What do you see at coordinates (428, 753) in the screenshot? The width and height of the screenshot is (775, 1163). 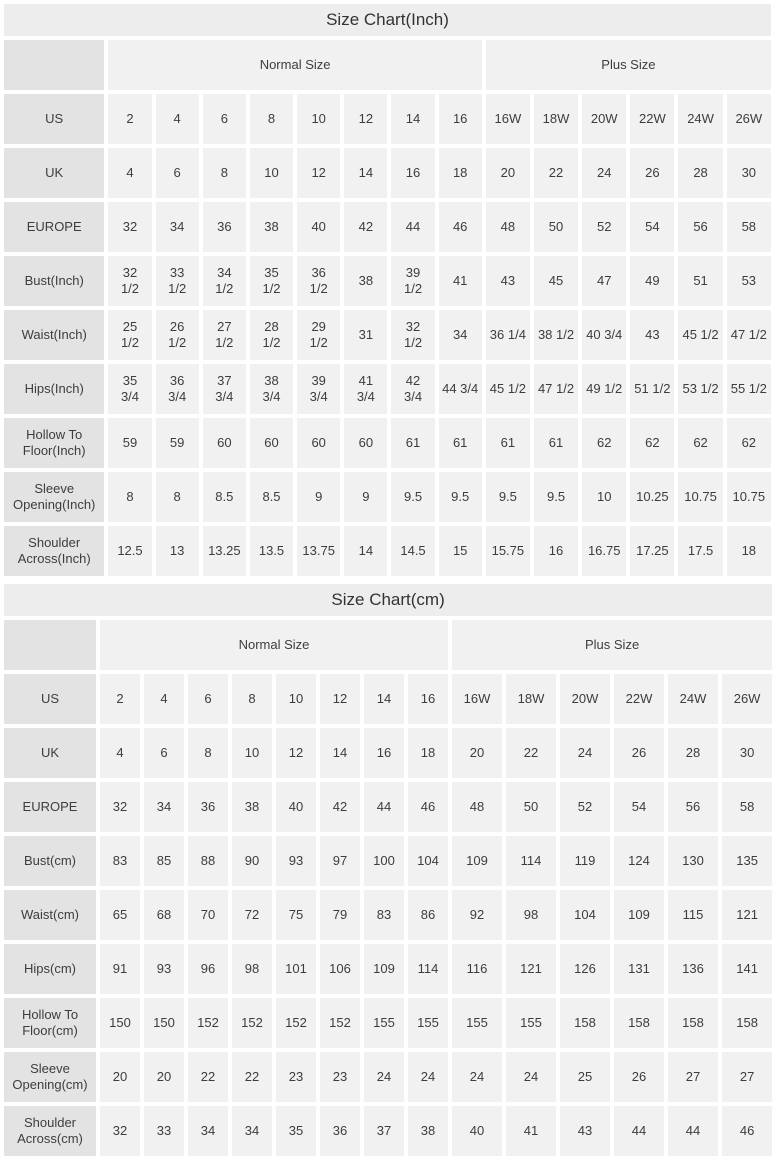 I see `value-cell: 18` at bounding box center [428, 753].